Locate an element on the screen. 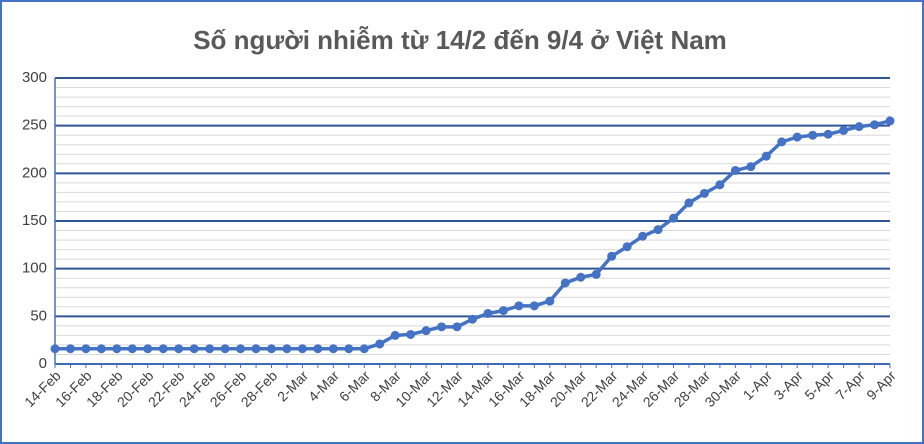 The width and height of the screenshot is (924, 444). y-tick-label: 200 is located at coordinates (34, 172).